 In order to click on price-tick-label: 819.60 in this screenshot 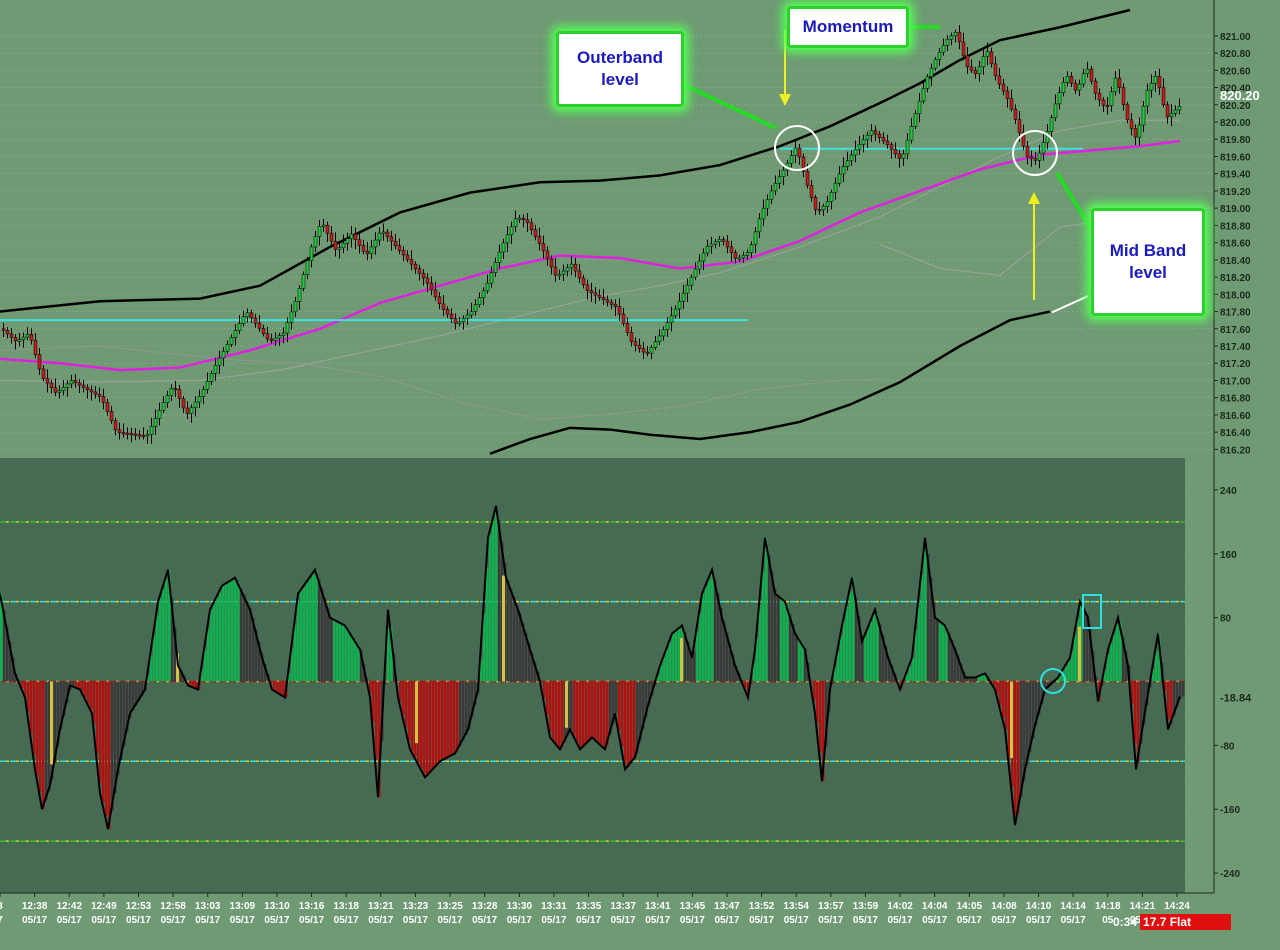, I will do `click(1235, 157)`.